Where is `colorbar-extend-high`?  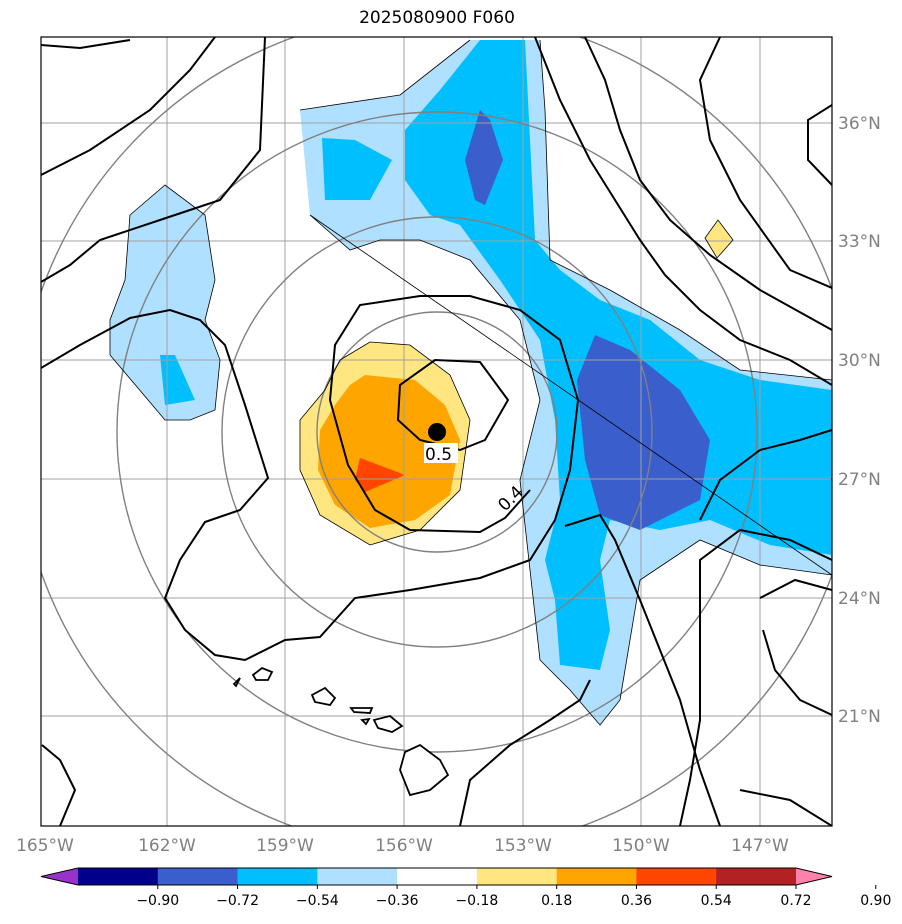
colorbar-extend-high is located at coordinates (814, 876).